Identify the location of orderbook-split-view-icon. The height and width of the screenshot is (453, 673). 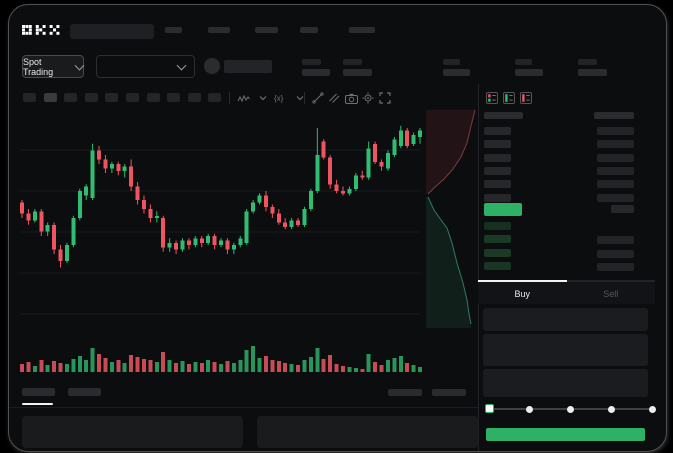
(492, 97).